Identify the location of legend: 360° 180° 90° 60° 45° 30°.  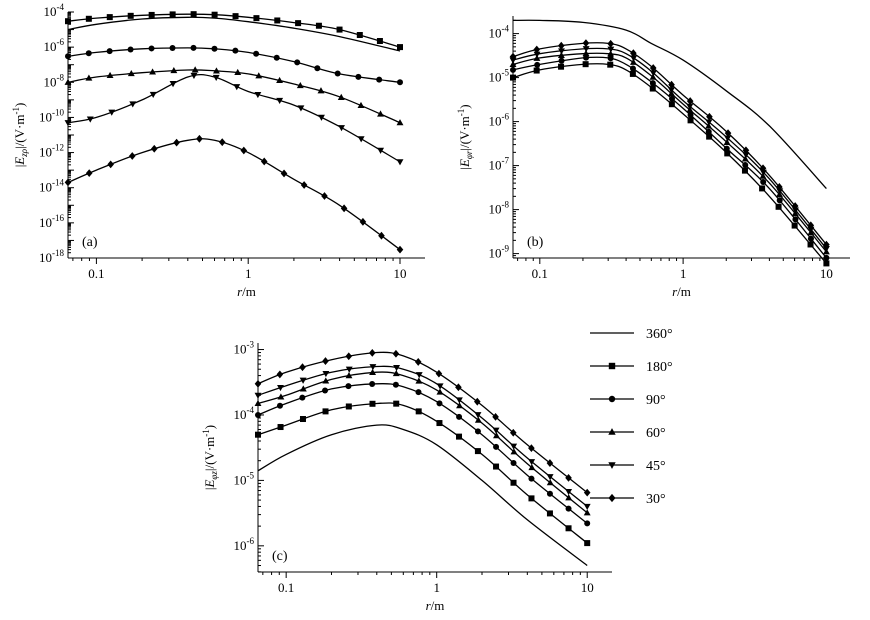
(631, 417).